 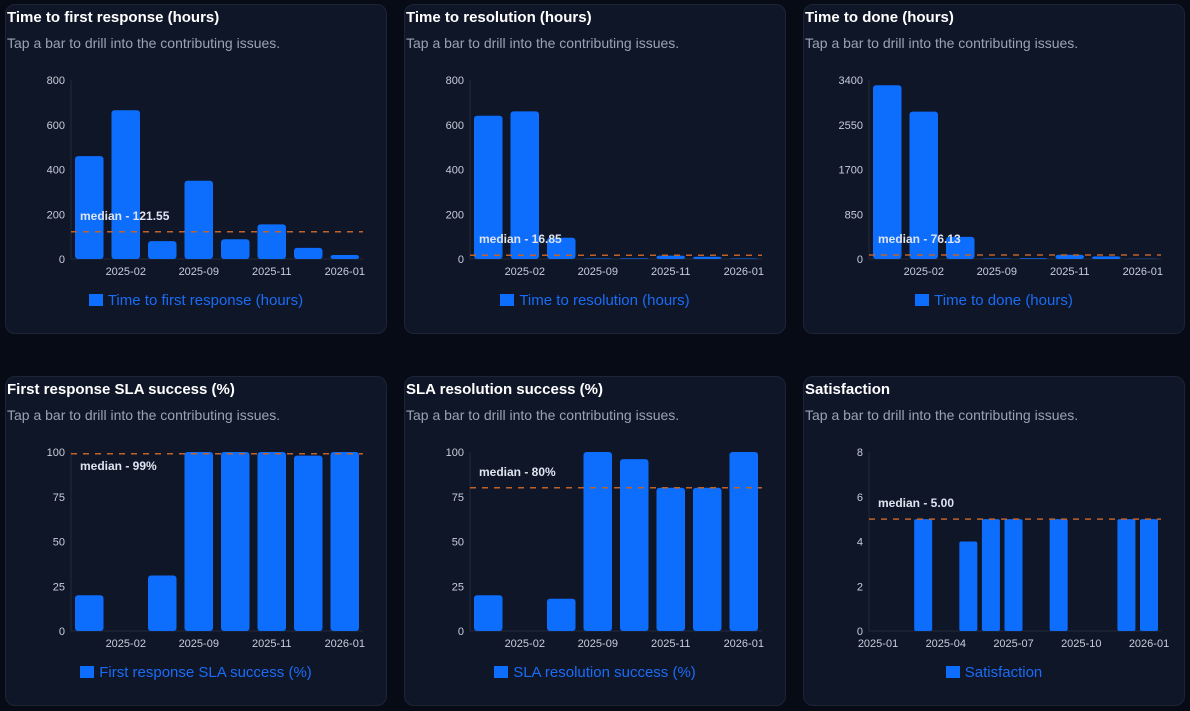 What do you see at coordinates (1003, 300) in the screenshot?
I see `legend-label: Time to done (hours)` at bounding box center [1003, 300].